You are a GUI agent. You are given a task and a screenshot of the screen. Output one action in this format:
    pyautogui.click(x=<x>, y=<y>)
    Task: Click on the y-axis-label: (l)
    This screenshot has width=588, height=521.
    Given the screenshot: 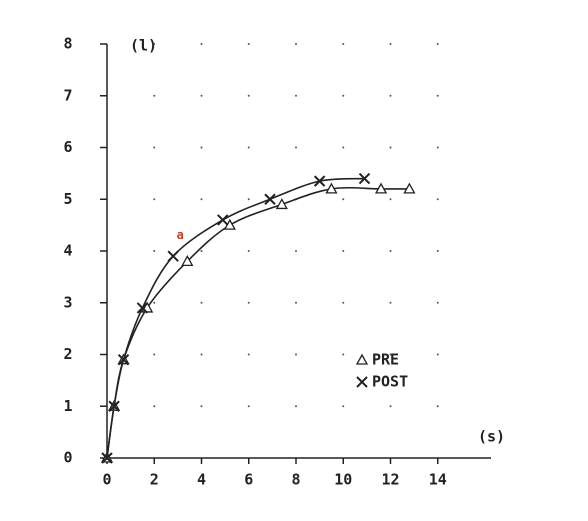 What is the action you would take?
    pyautogui.click(x=143, y=46)
    